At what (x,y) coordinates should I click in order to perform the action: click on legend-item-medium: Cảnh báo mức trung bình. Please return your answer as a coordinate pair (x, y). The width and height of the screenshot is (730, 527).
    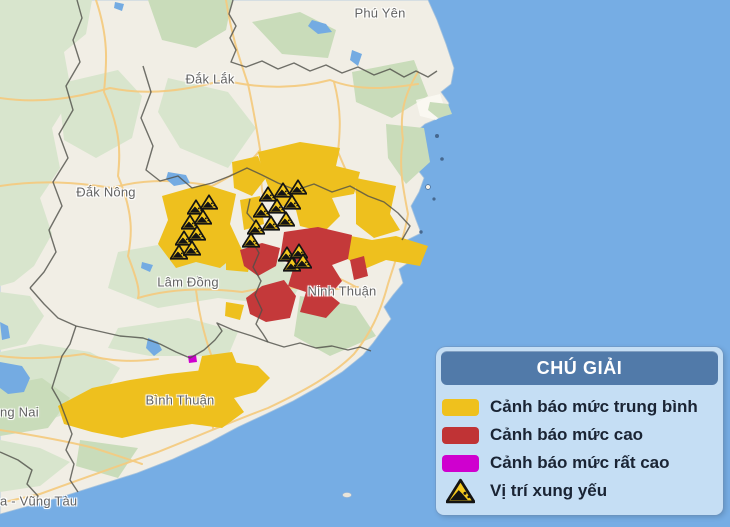
    Looking at the image, I should click on (579, 407).